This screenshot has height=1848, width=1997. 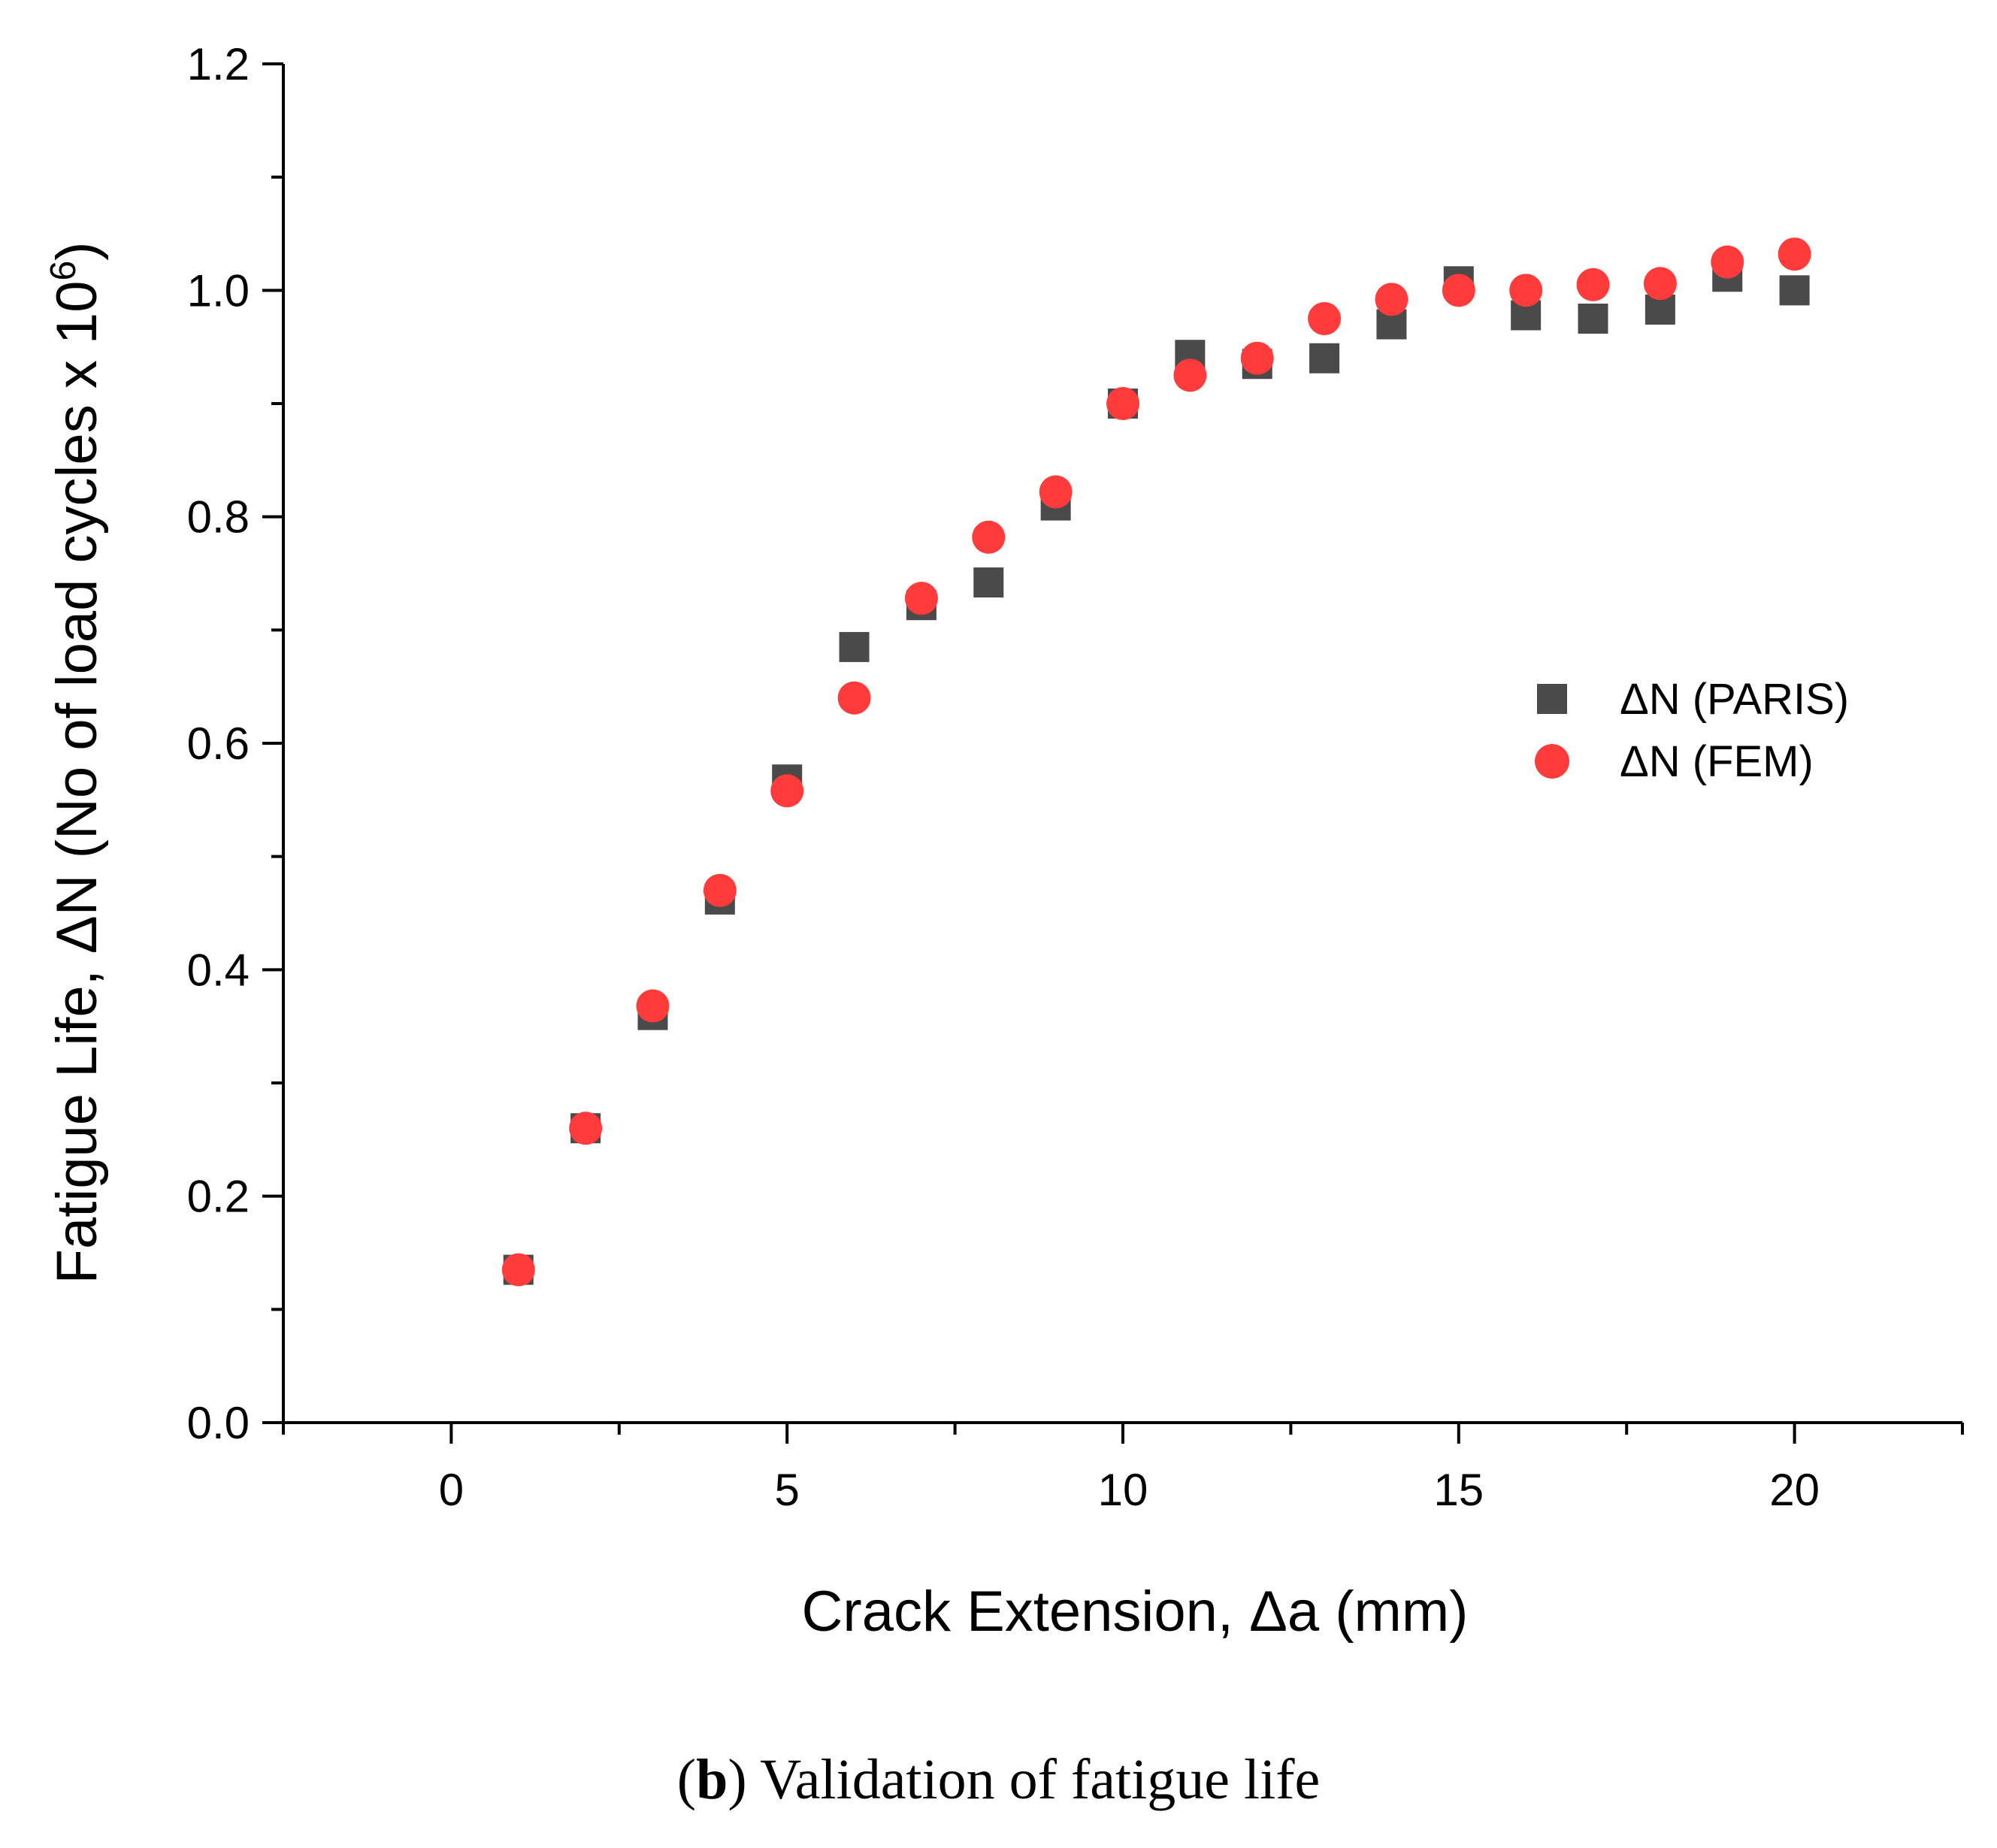 What do you see at coordinates (64, 271) in the screenshot?
I see `y-axis-title-superscript: 6` at bounding box center [64, 271].